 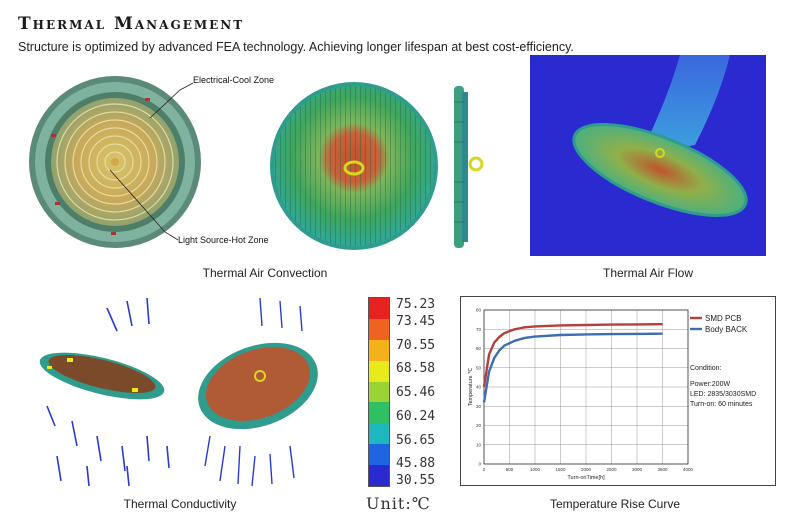 I want to click on x-tick-label: 2000, so click(x=586, y=469).